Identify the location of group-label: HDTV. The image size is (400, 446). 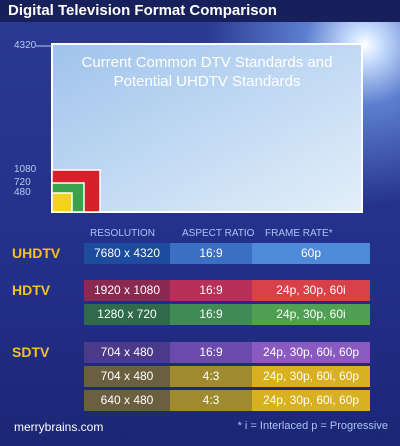
(31, 290).